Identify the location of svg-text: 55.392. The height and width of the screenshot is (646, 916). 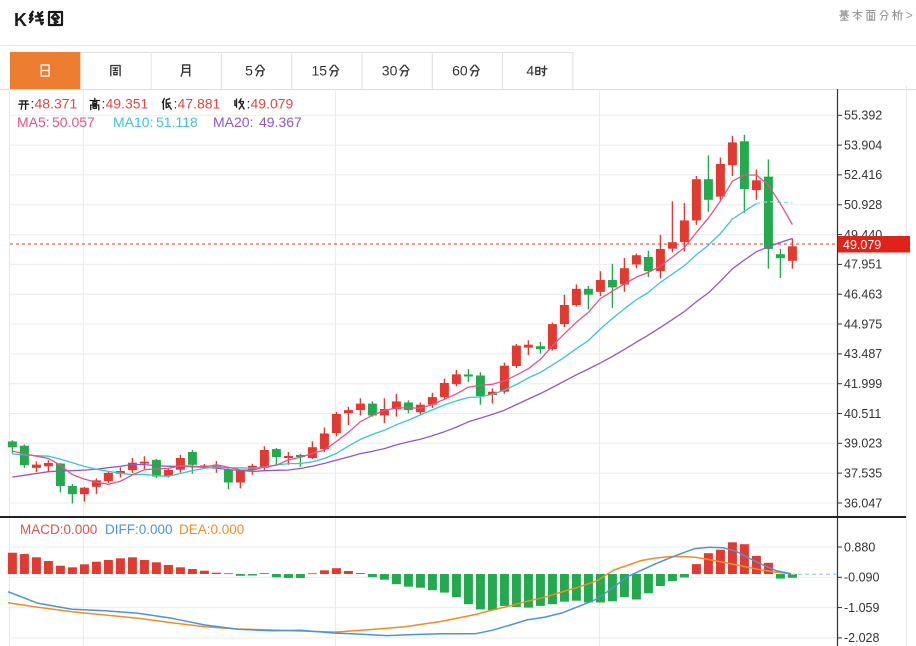
(863, 116).